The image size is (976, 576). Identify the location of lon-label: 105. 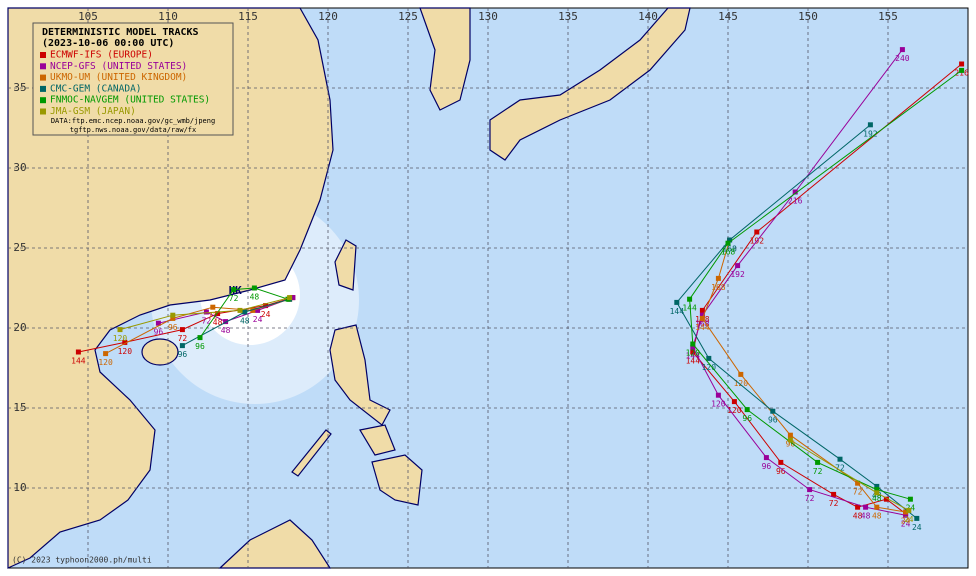
(88, 16).